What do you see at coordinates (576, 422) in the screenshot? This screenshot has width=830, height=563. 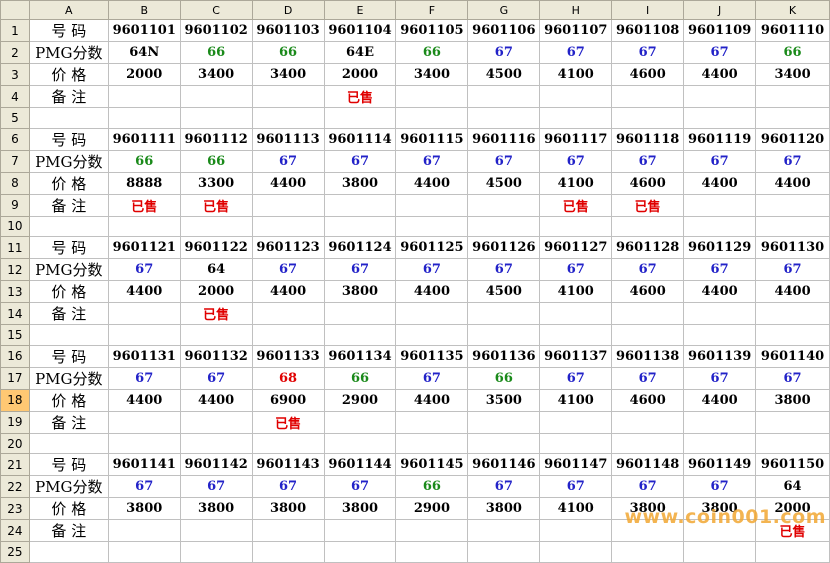 I see `cell-h19` at bounding box center [576, 422].